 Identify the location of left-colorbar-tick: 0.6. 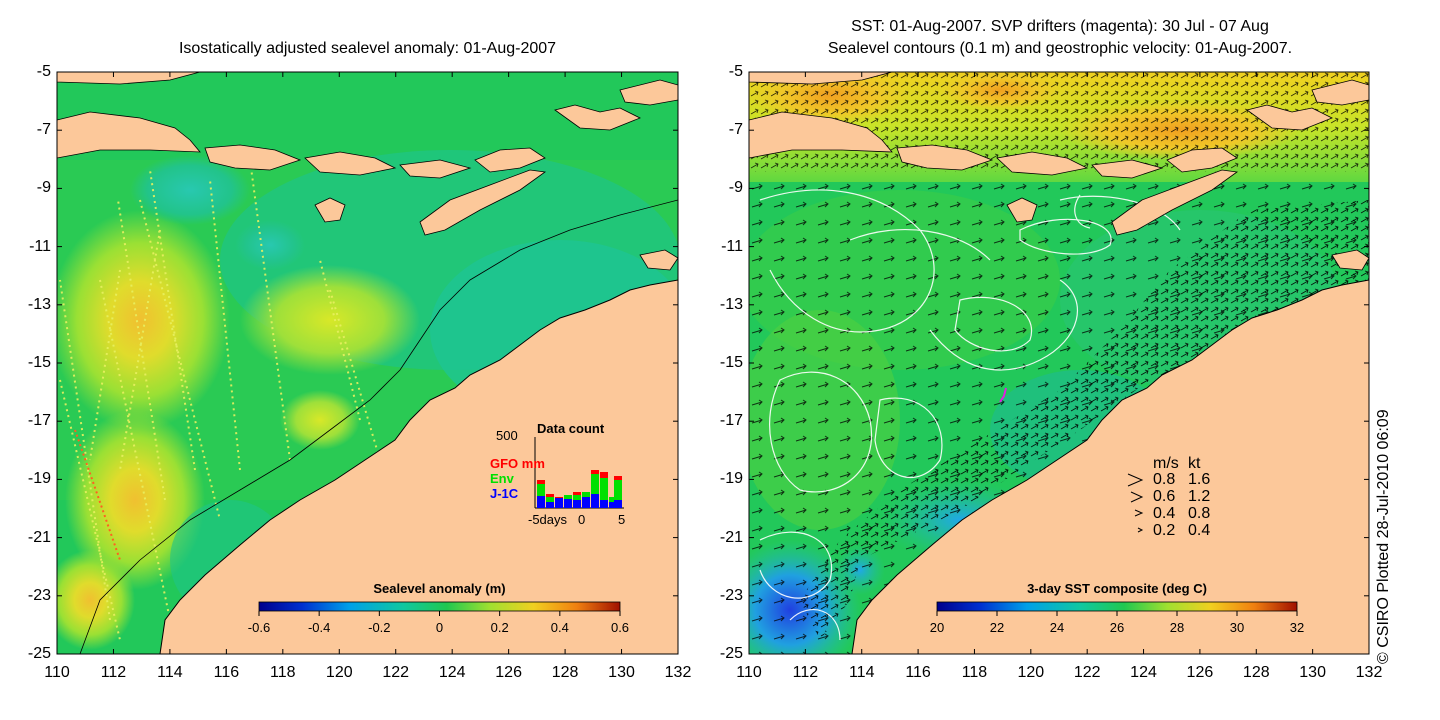
(620, 627).